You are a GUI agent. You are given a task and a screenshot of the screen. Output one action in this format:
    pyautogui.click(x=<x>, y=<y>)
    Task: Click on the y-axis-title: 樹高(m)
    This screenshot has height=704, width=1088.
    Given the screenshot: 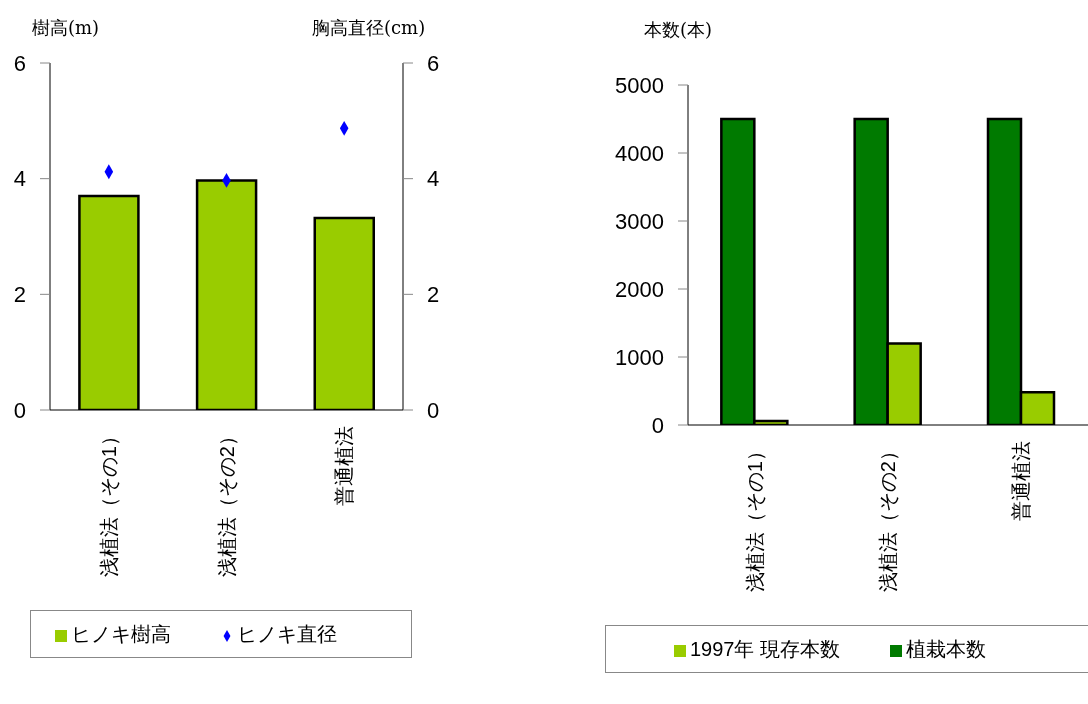 What is the action you would take?
    pyautogui.click(x=66, y=28)
    